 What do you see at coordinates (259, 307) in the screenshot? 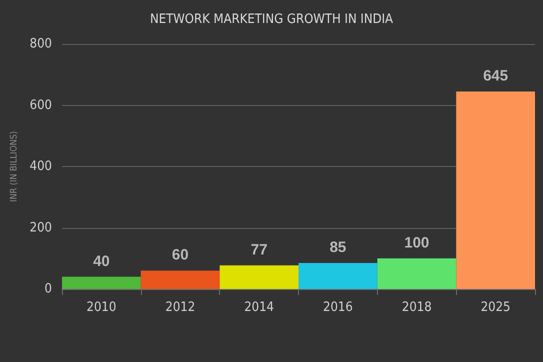
I see `x-tick-label: 2014` at bounding box center [259, 307].